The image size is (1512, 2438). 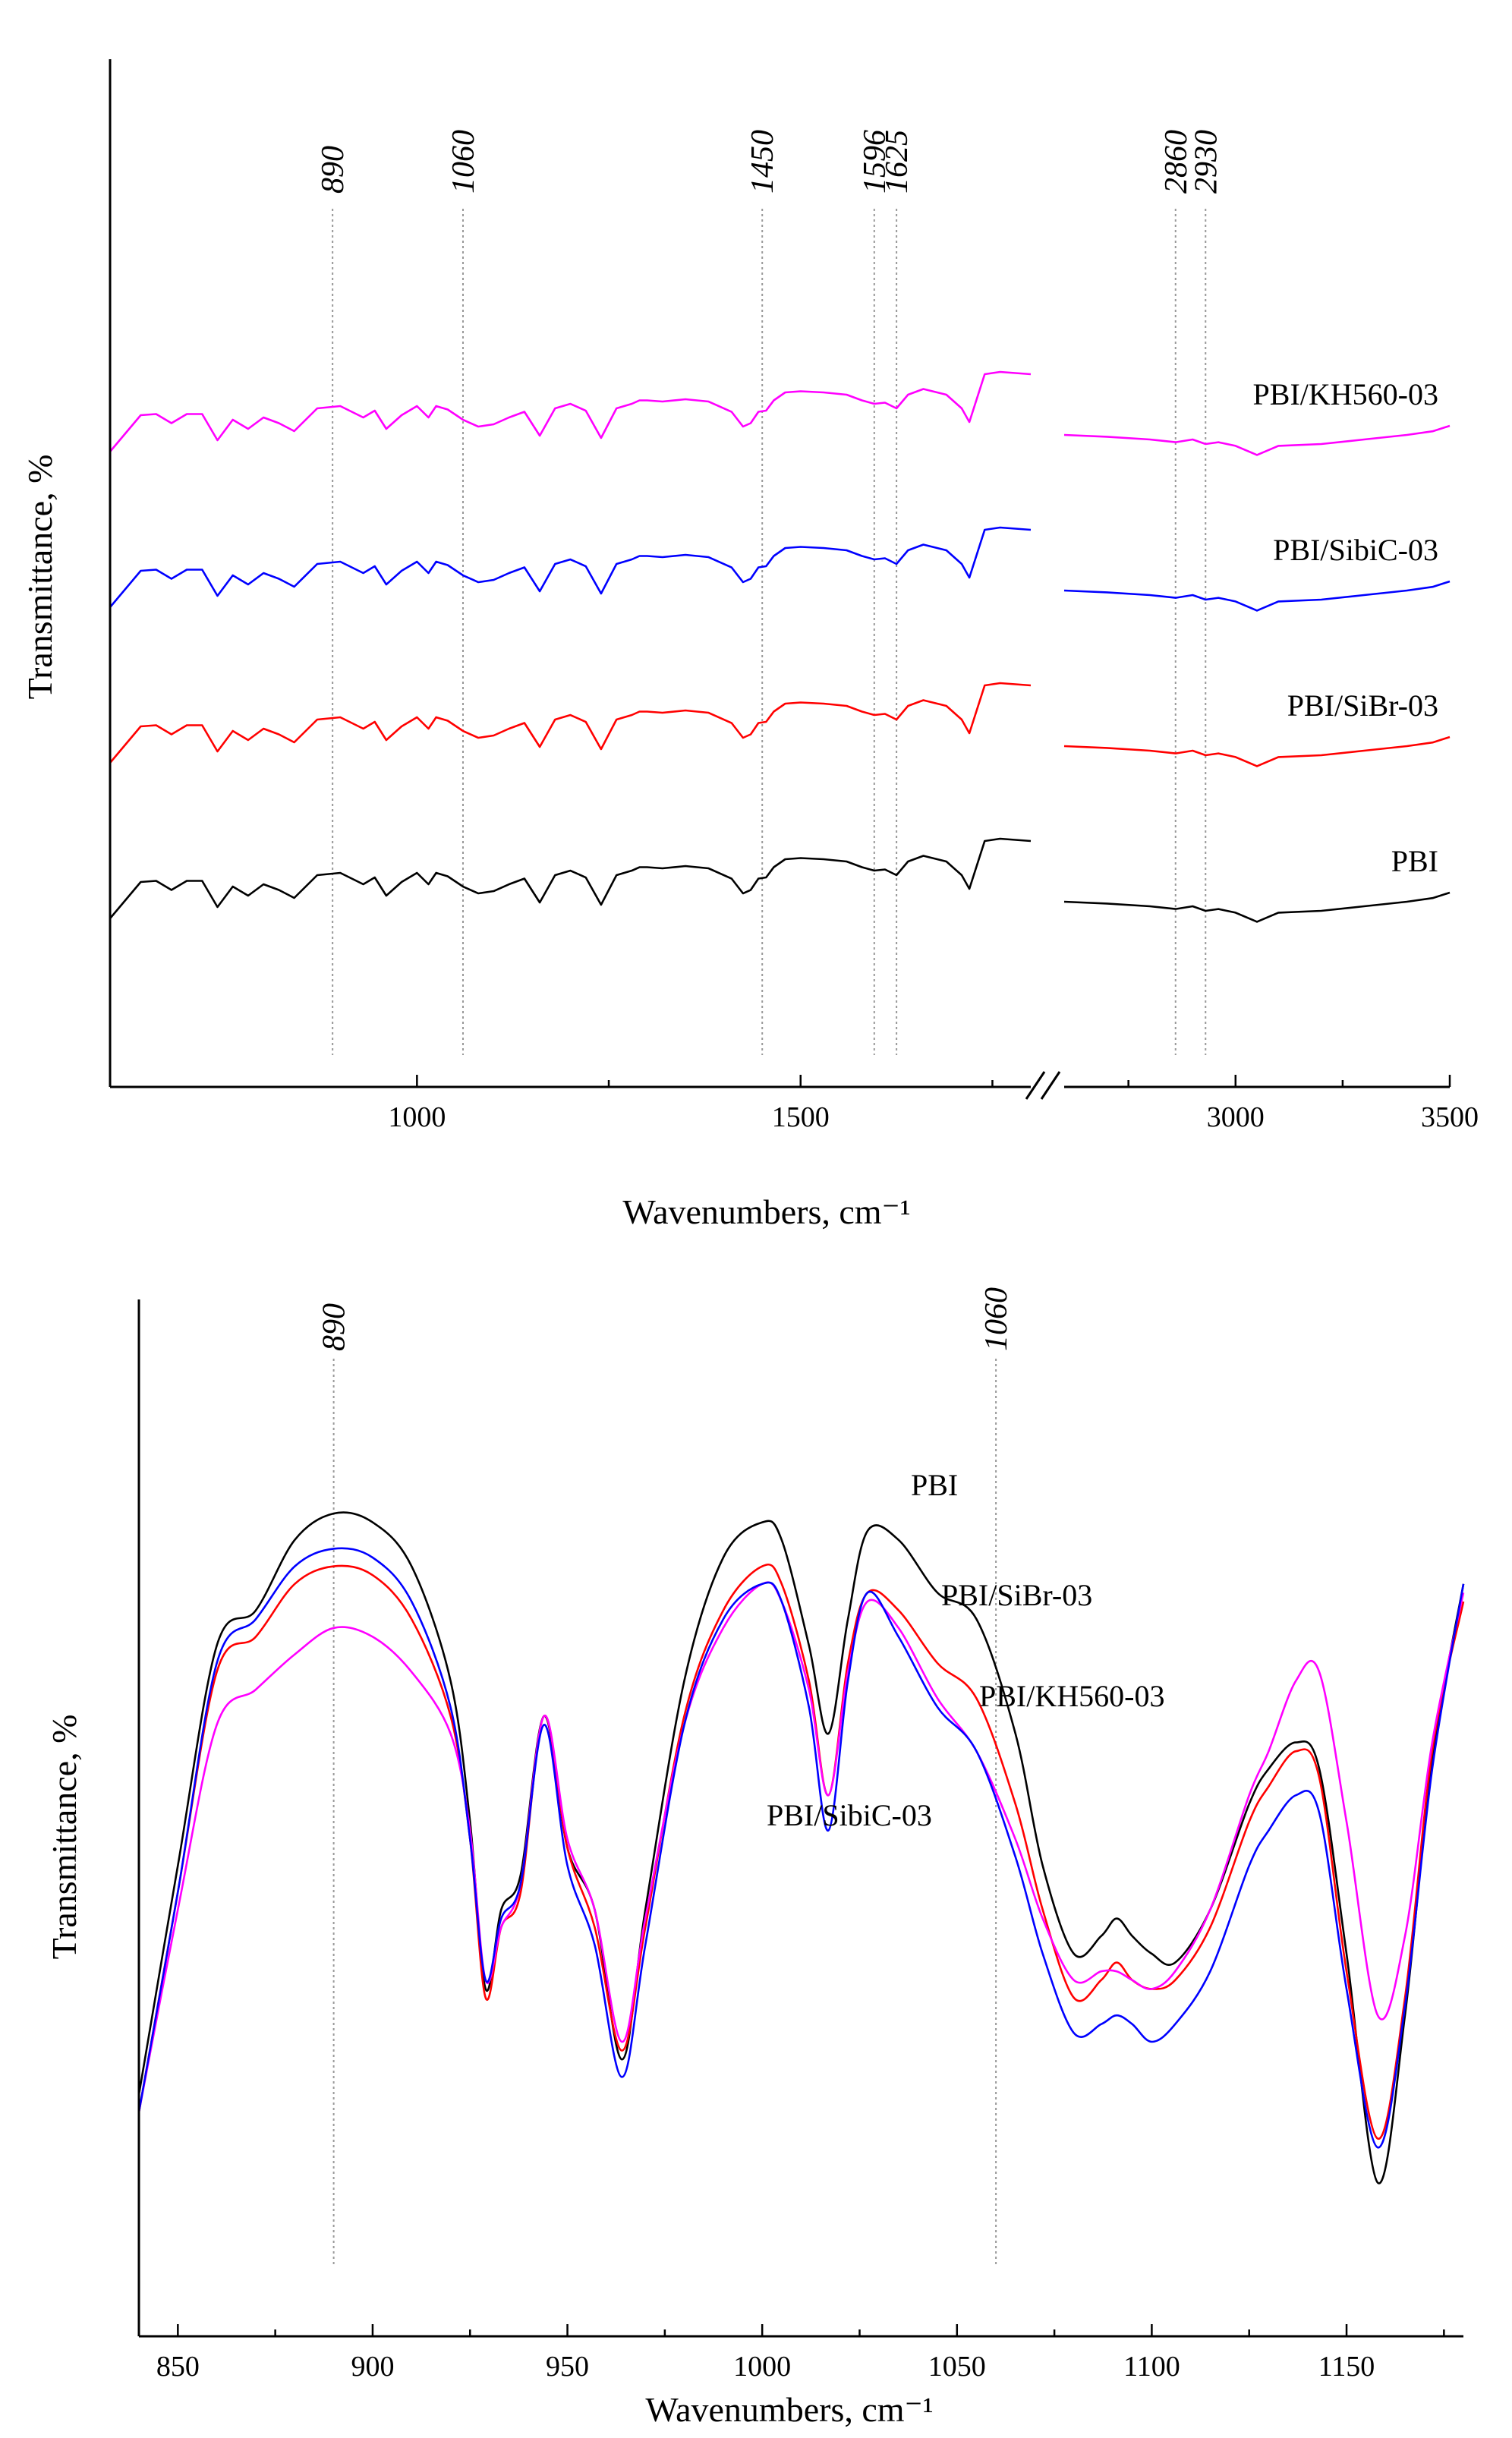 What do you see at coordinates (996, 1319) in the screenshot?
I see `bottom-peak-label-1060: 1060` at bounding box center [996, 1319].